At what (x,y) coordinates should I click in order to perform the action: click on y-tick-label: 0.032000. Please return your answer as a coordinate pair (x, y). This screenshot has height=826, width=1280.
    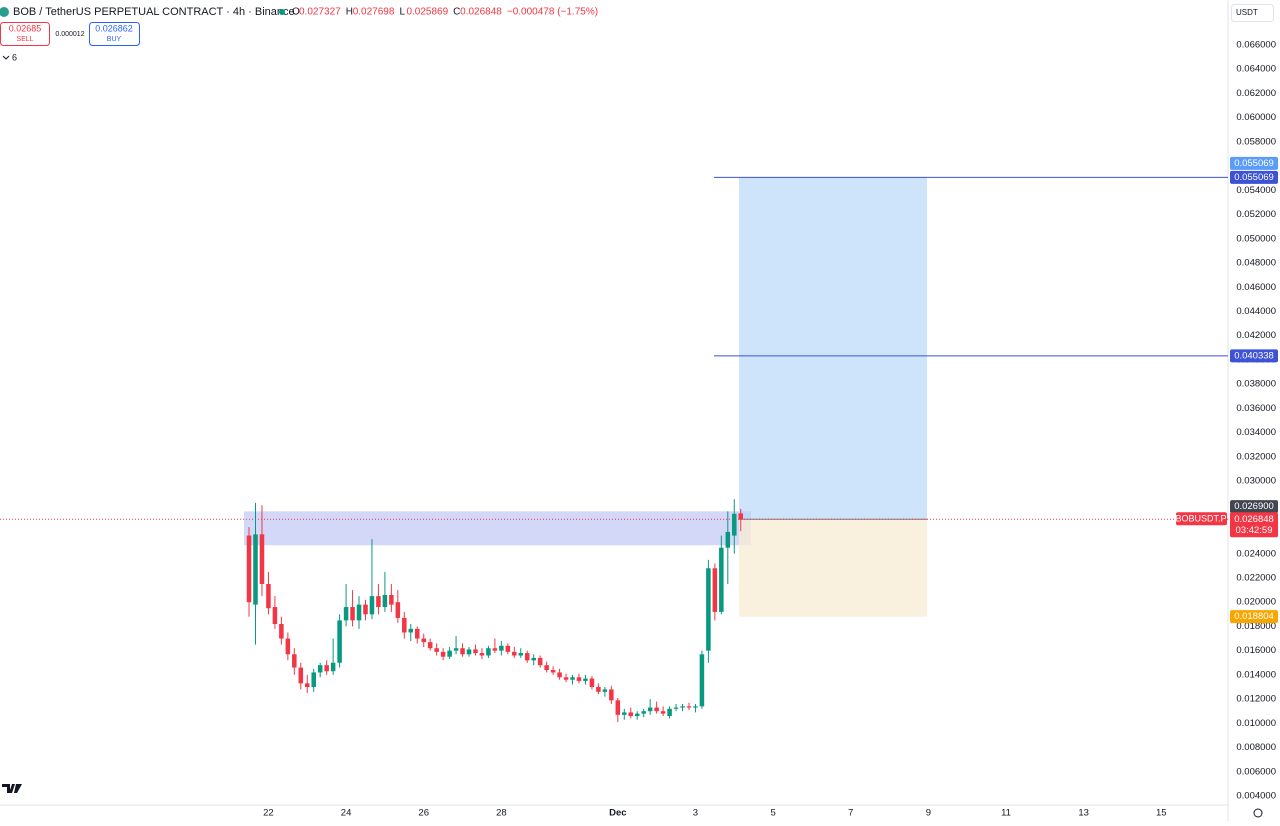
    Looking at the image, I should click on (1256, 456).